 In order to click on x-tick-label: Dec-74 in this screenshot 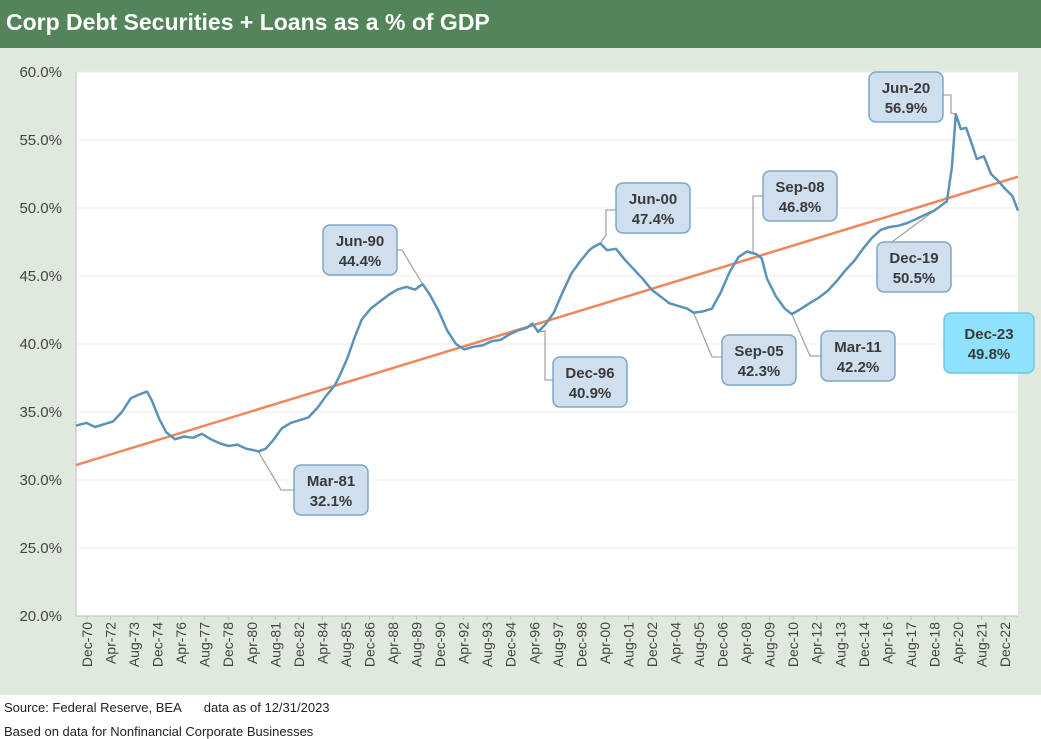, I will do `click(158, 644)`.